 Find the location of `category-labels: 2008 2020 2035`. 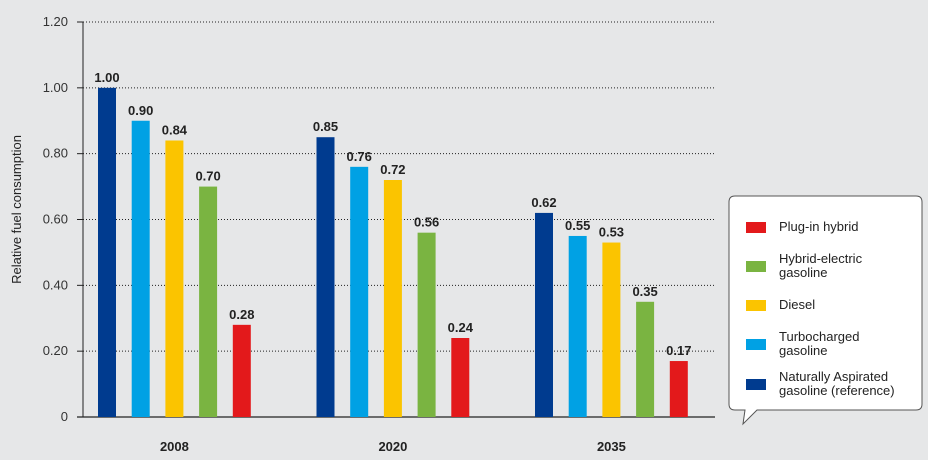

category-labels: 2008 2020 2035 is located at coordinates (393, 446).